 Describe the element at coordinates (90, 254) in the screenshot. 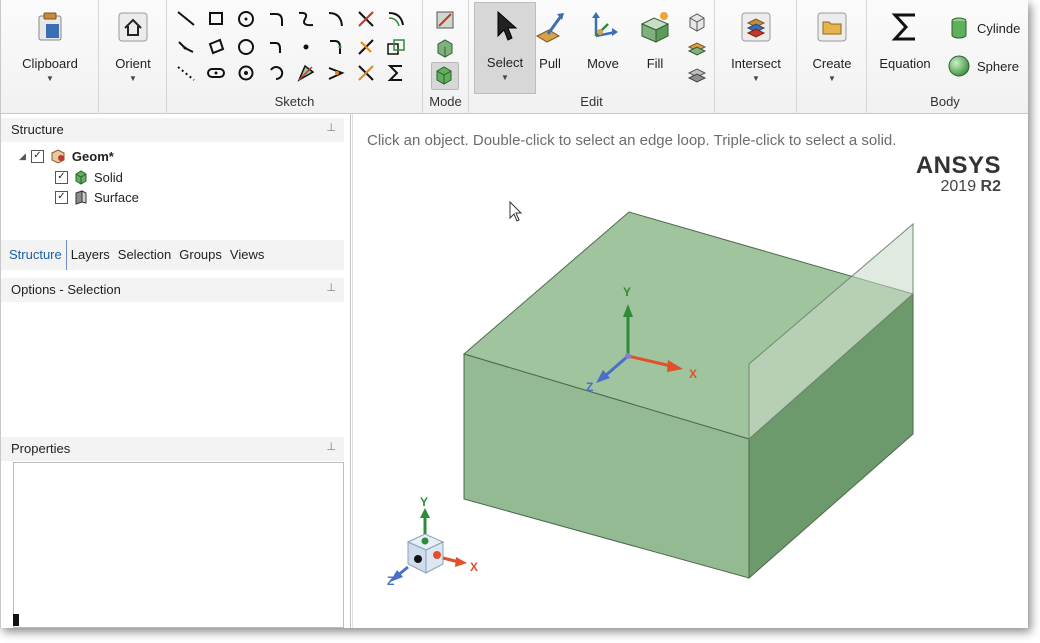

I see `tab-layers: Layers` at that location.